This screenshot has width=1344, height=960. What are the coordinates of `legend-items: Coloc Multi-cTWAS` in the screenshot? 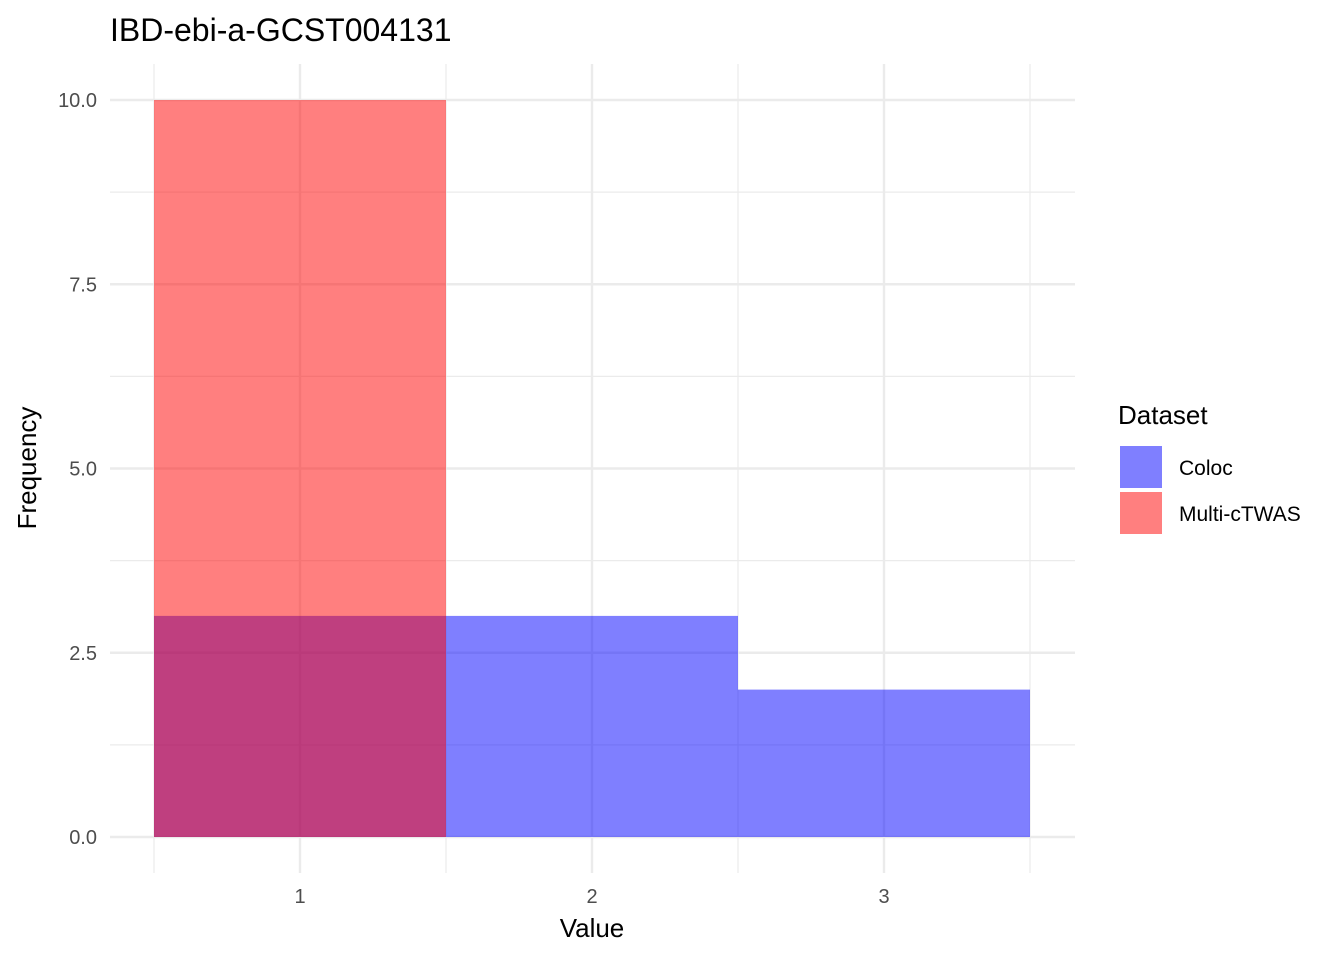 It's located at (1210, 490).